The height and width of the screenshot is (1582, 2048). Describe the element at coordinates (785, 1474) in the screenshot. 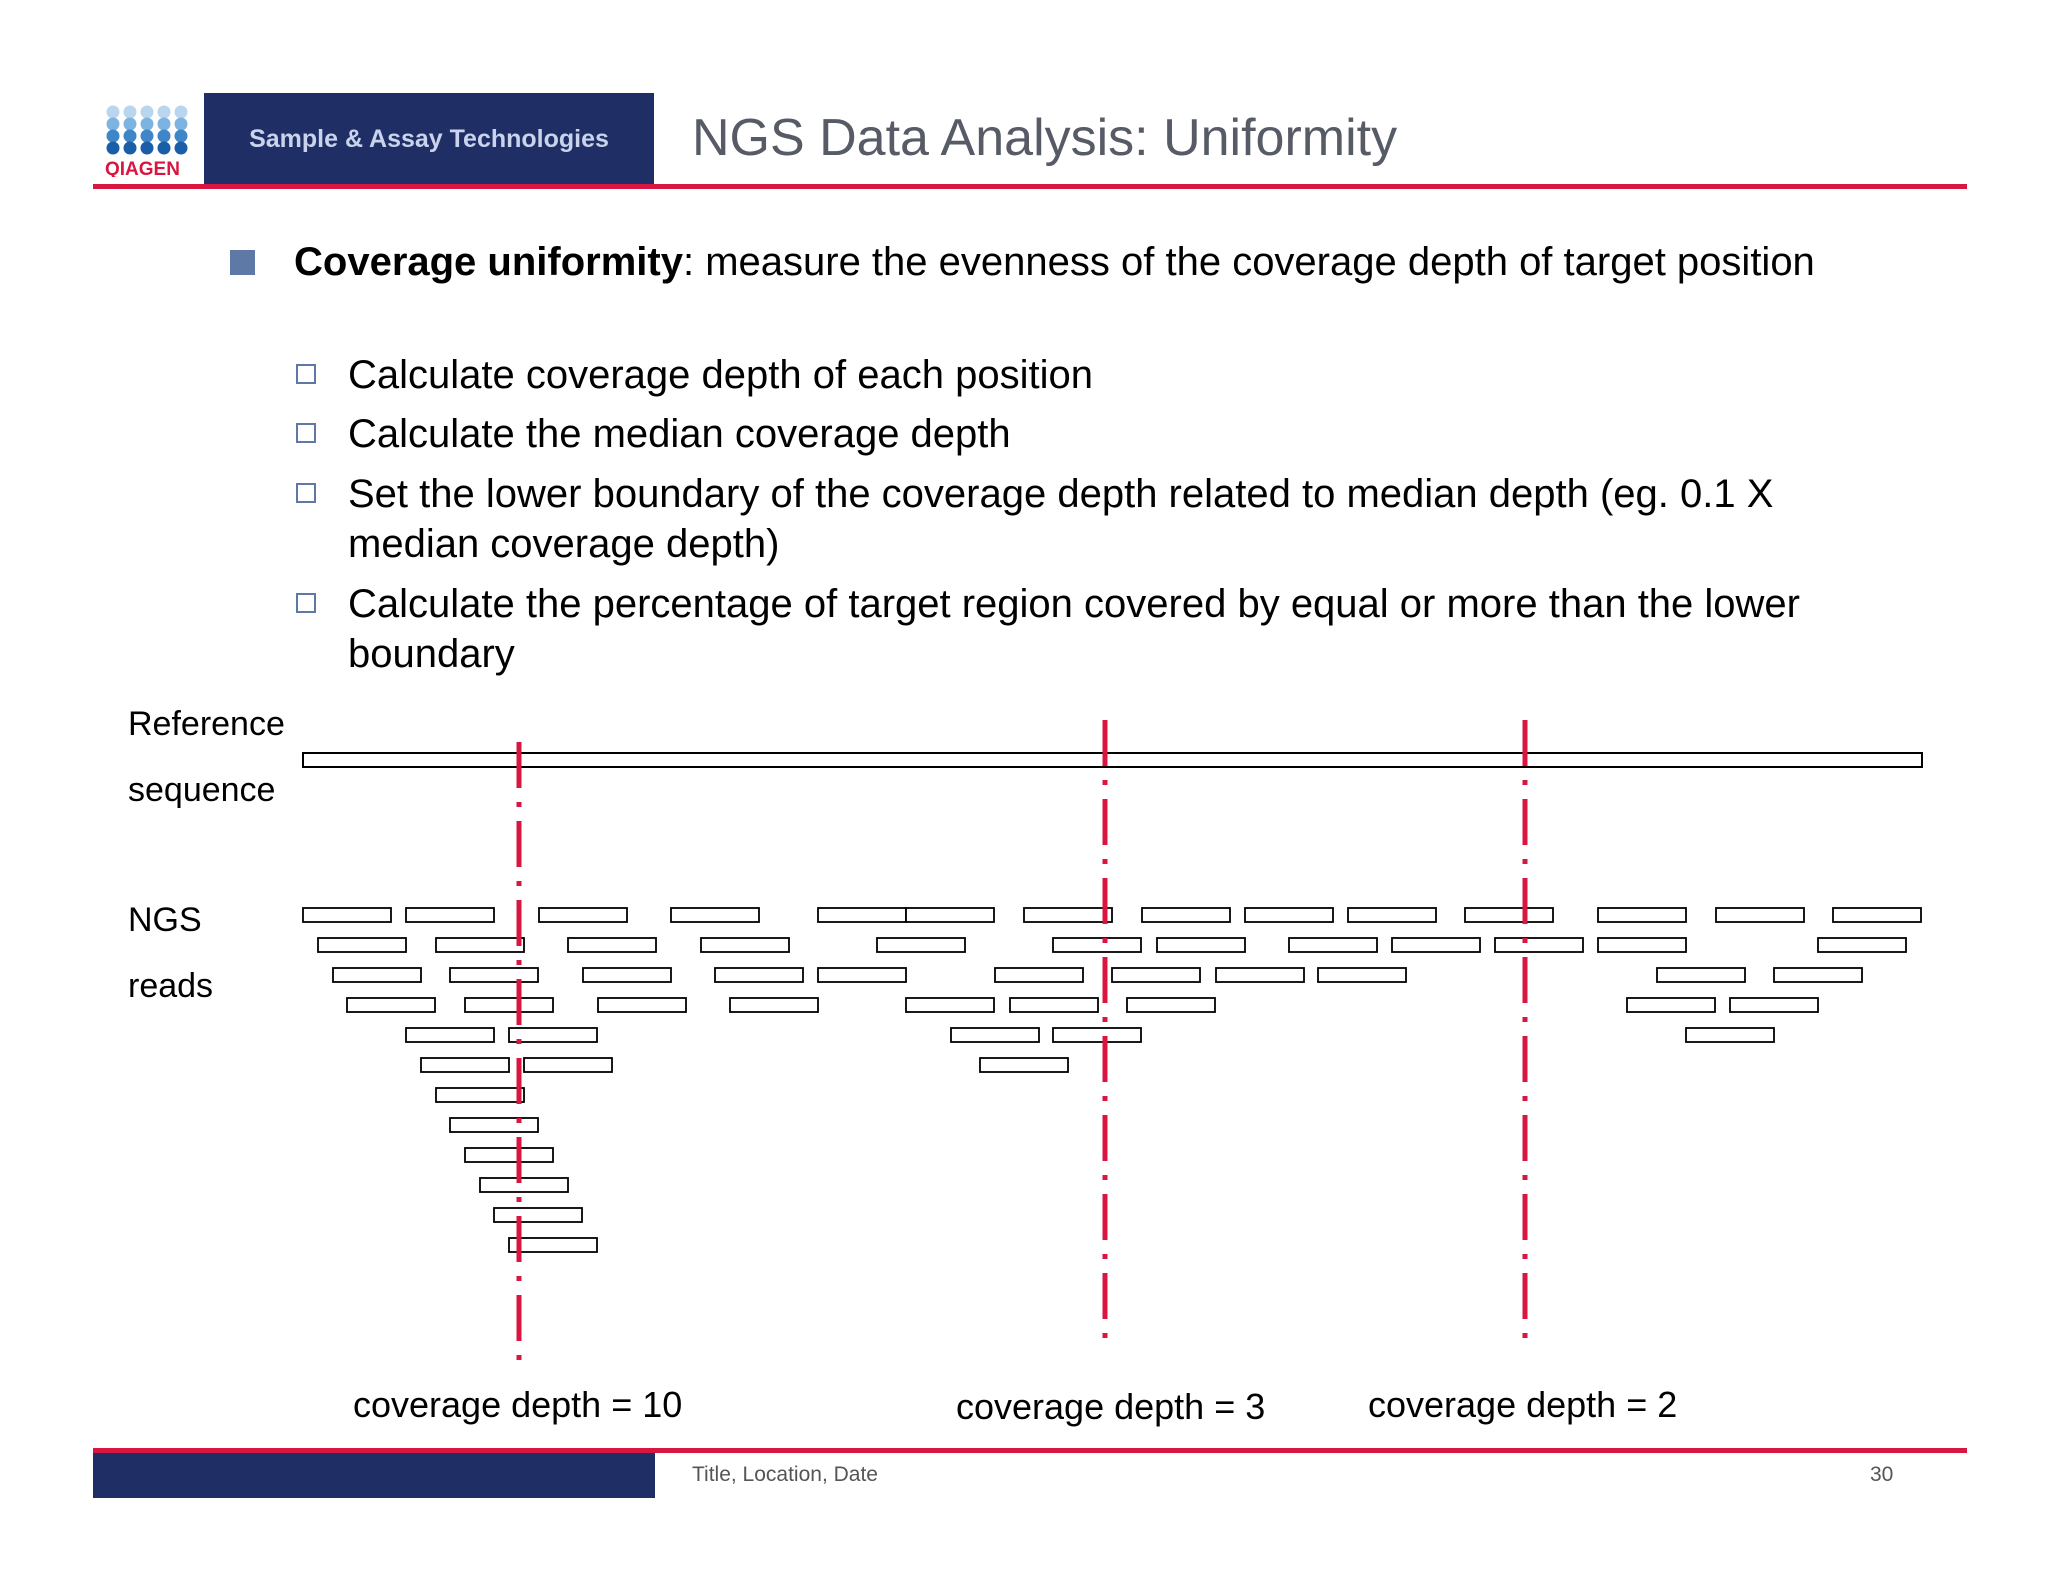

I see `footer-text: Title, Location, Date` at that location.